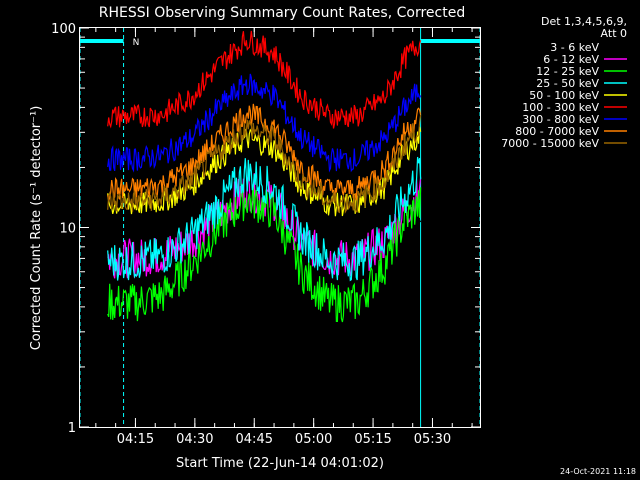  I want to click on legend-entry-label: 6 - 12 keV, so click(571, 59).